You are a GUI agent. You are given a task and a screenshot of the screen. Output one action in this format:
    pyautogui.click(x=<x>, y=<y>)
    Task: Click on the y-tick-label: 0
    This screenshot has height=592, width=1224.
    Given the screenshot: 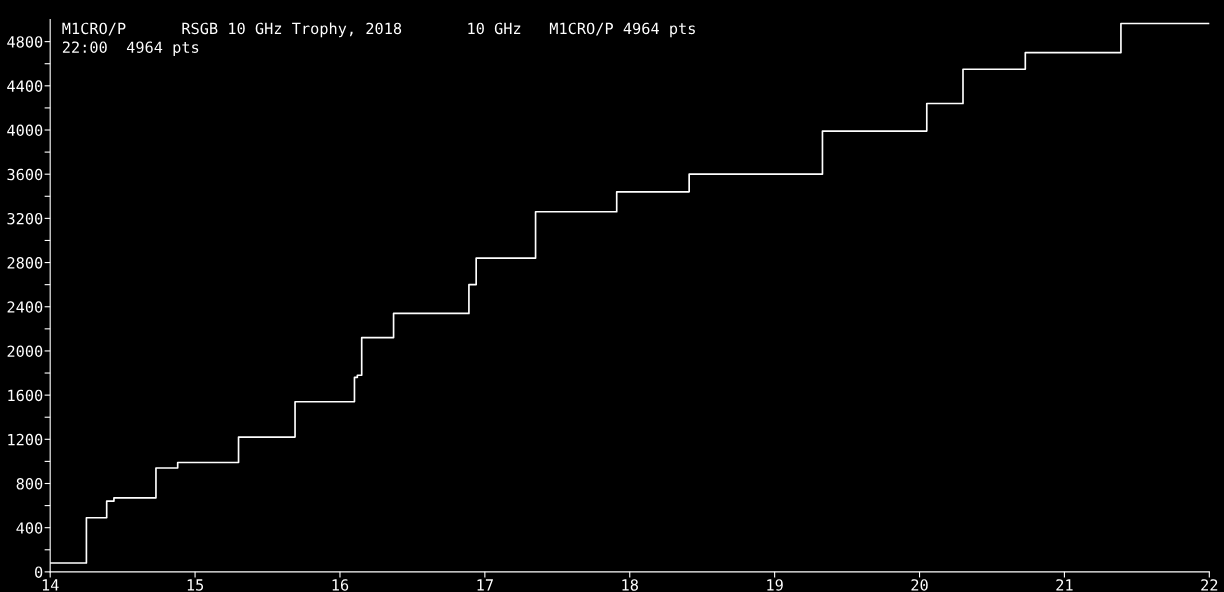 What is the action you would take?
    pyautogui.click(x=39, y=572)
    